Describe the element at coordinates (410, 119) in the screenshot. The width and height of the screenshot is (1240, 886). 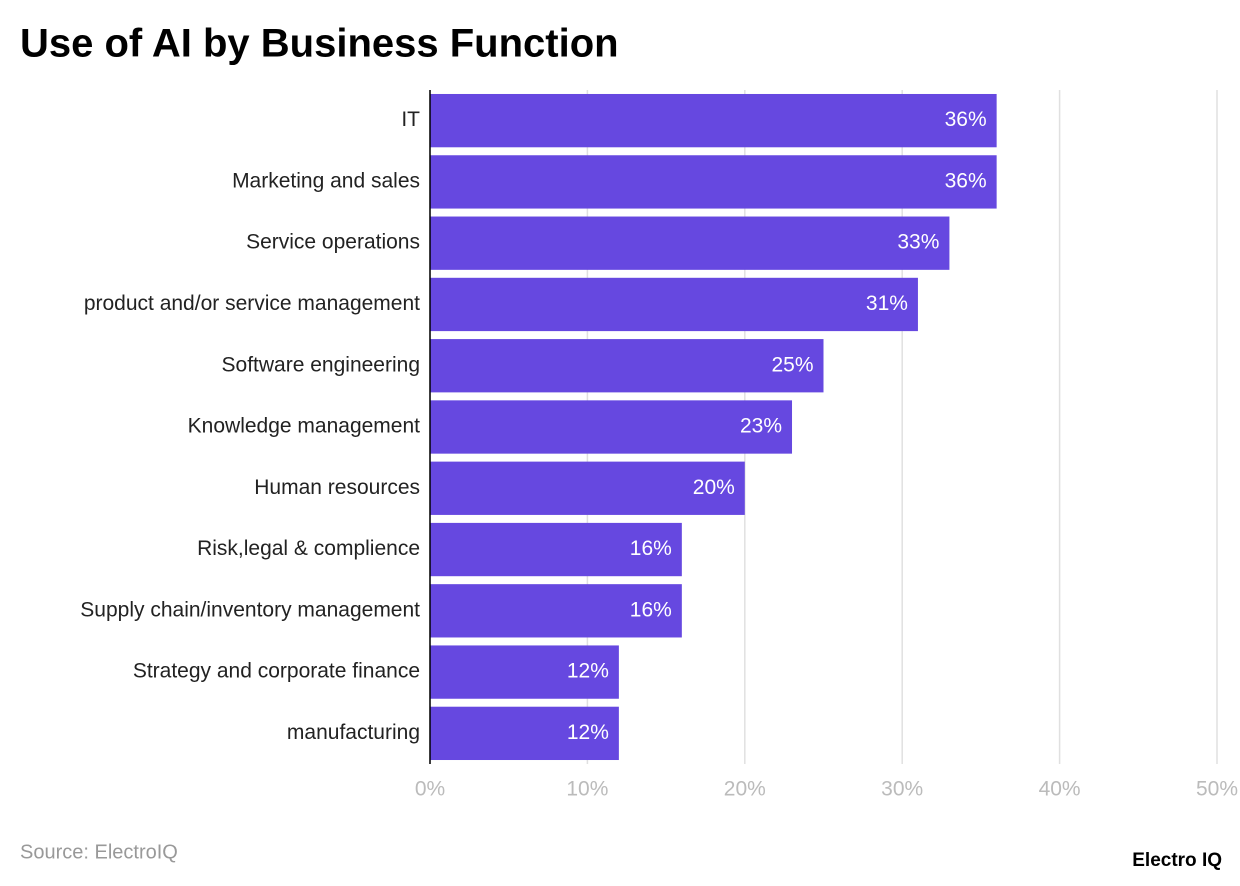
I see `y-tick-label: IT` at that location.